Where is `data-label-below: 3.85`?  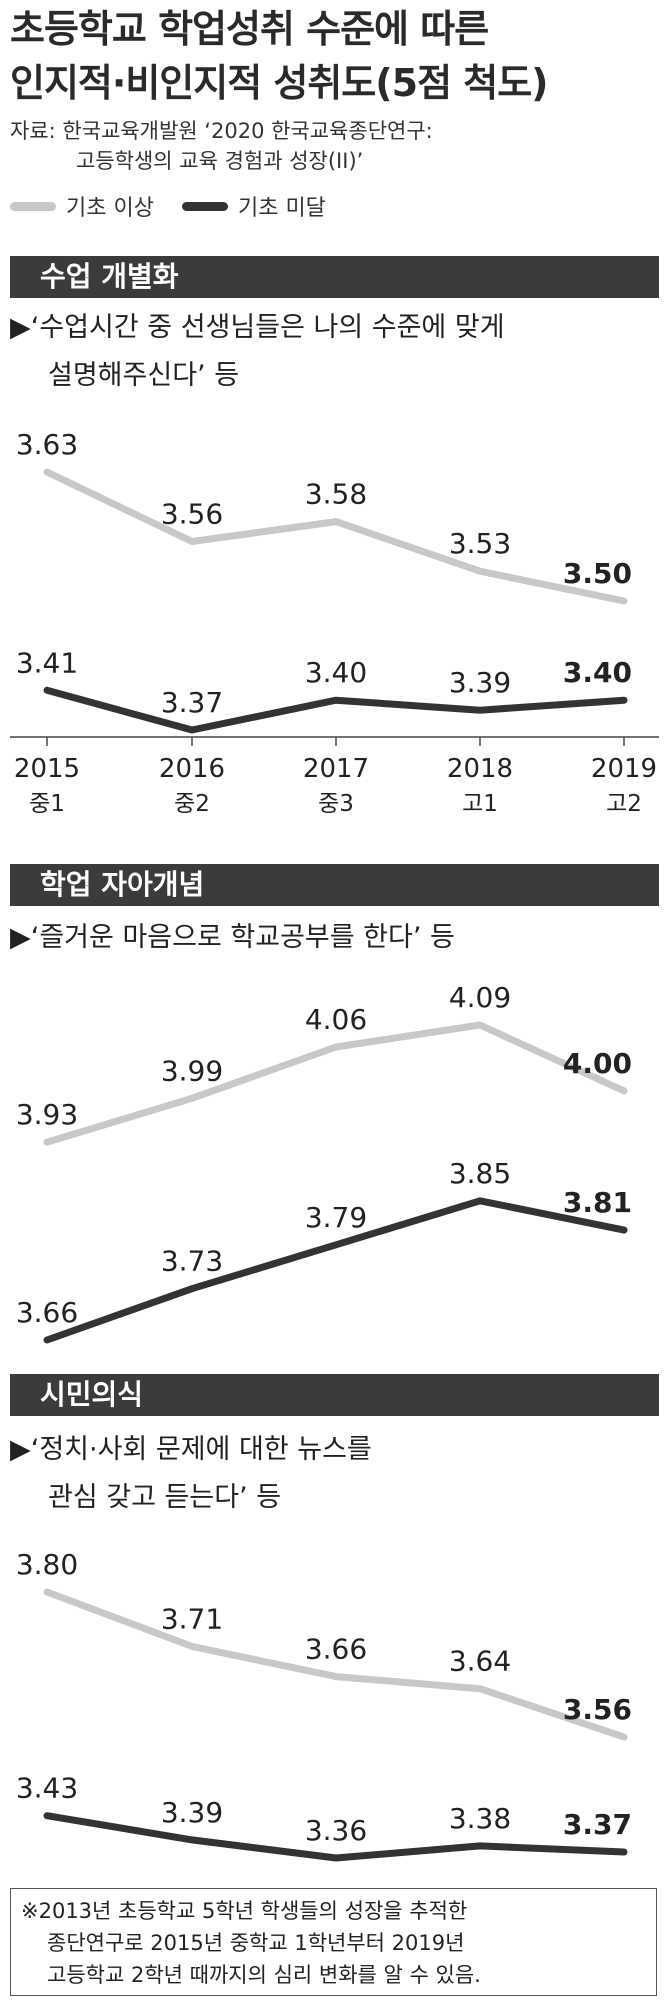 data-label-below: 3.85 is located at coordinates (480, 1173).